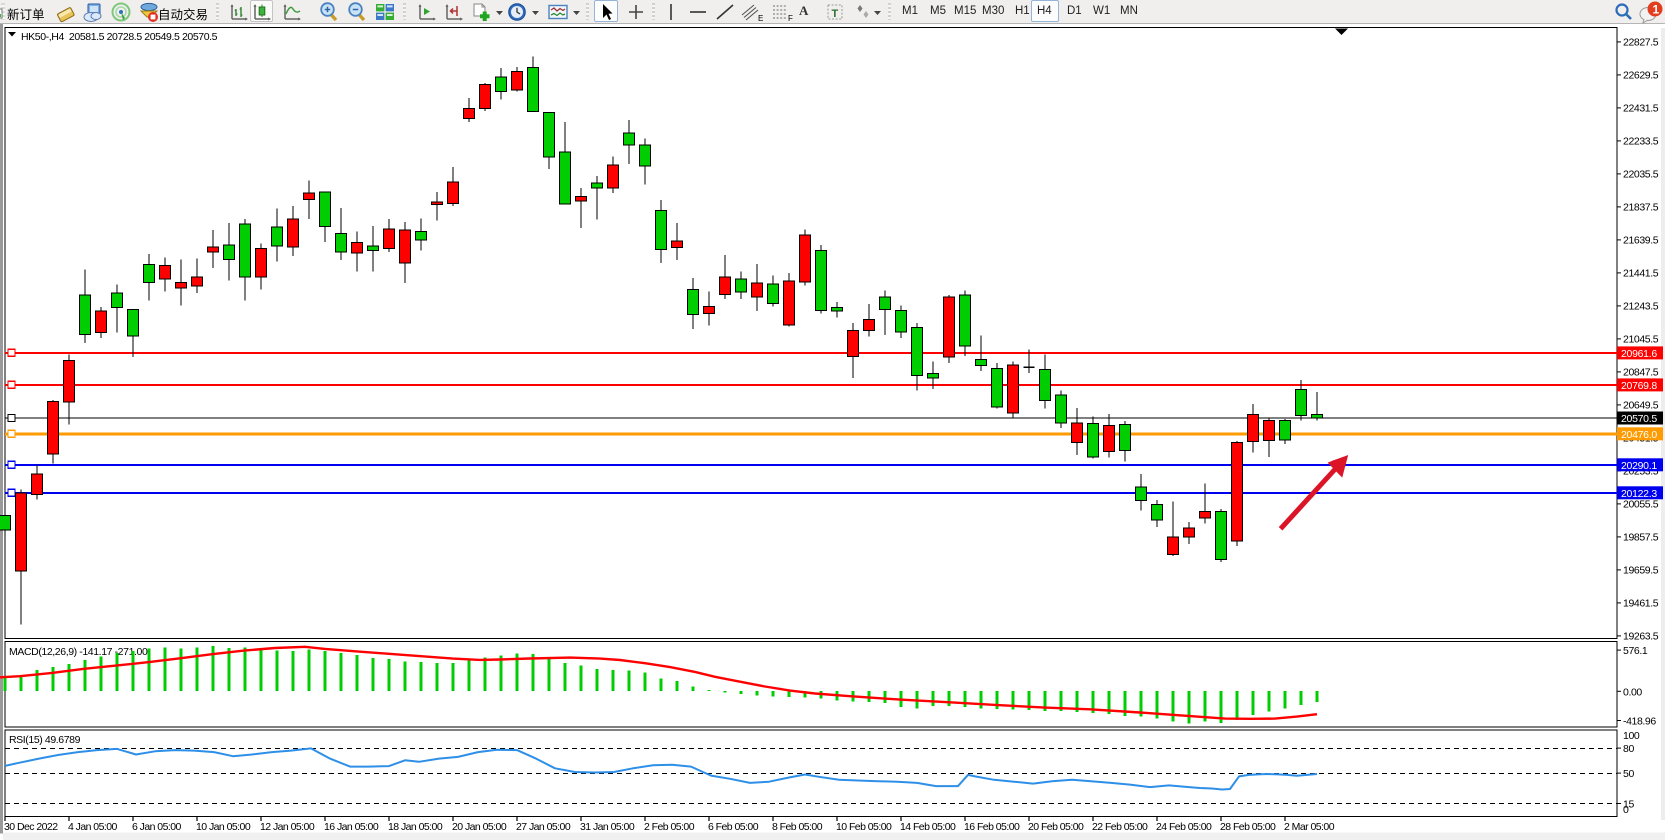 The image size is (1665, 840). I want to click on svg-text: 20122.3, so click(1639, 494).